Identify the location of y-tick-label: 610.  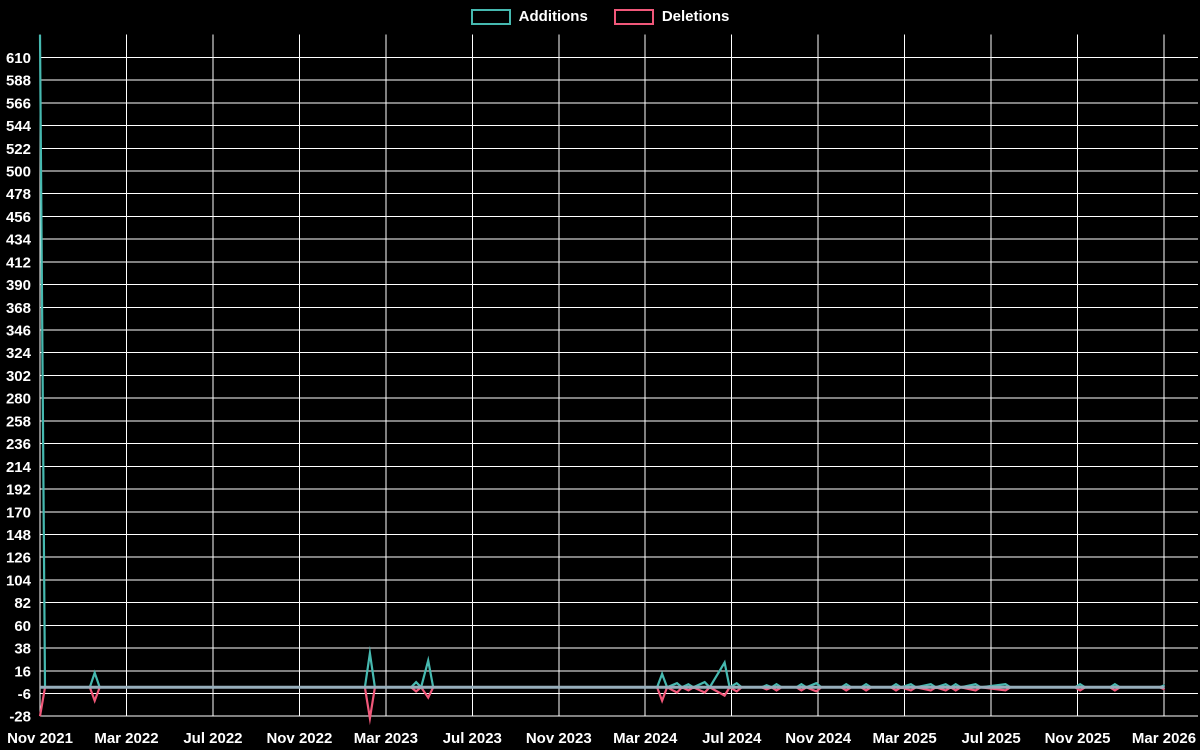
(18, 58).